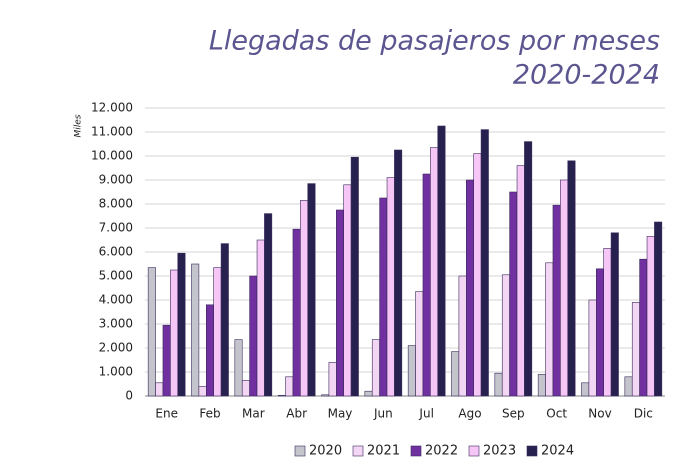 The width and height of the screenshot is (696, 470). What do you see at coordinates (116, 252) in the screenshot?
I see `y-tick-label: 6.000` at bounding box center [116, 252].